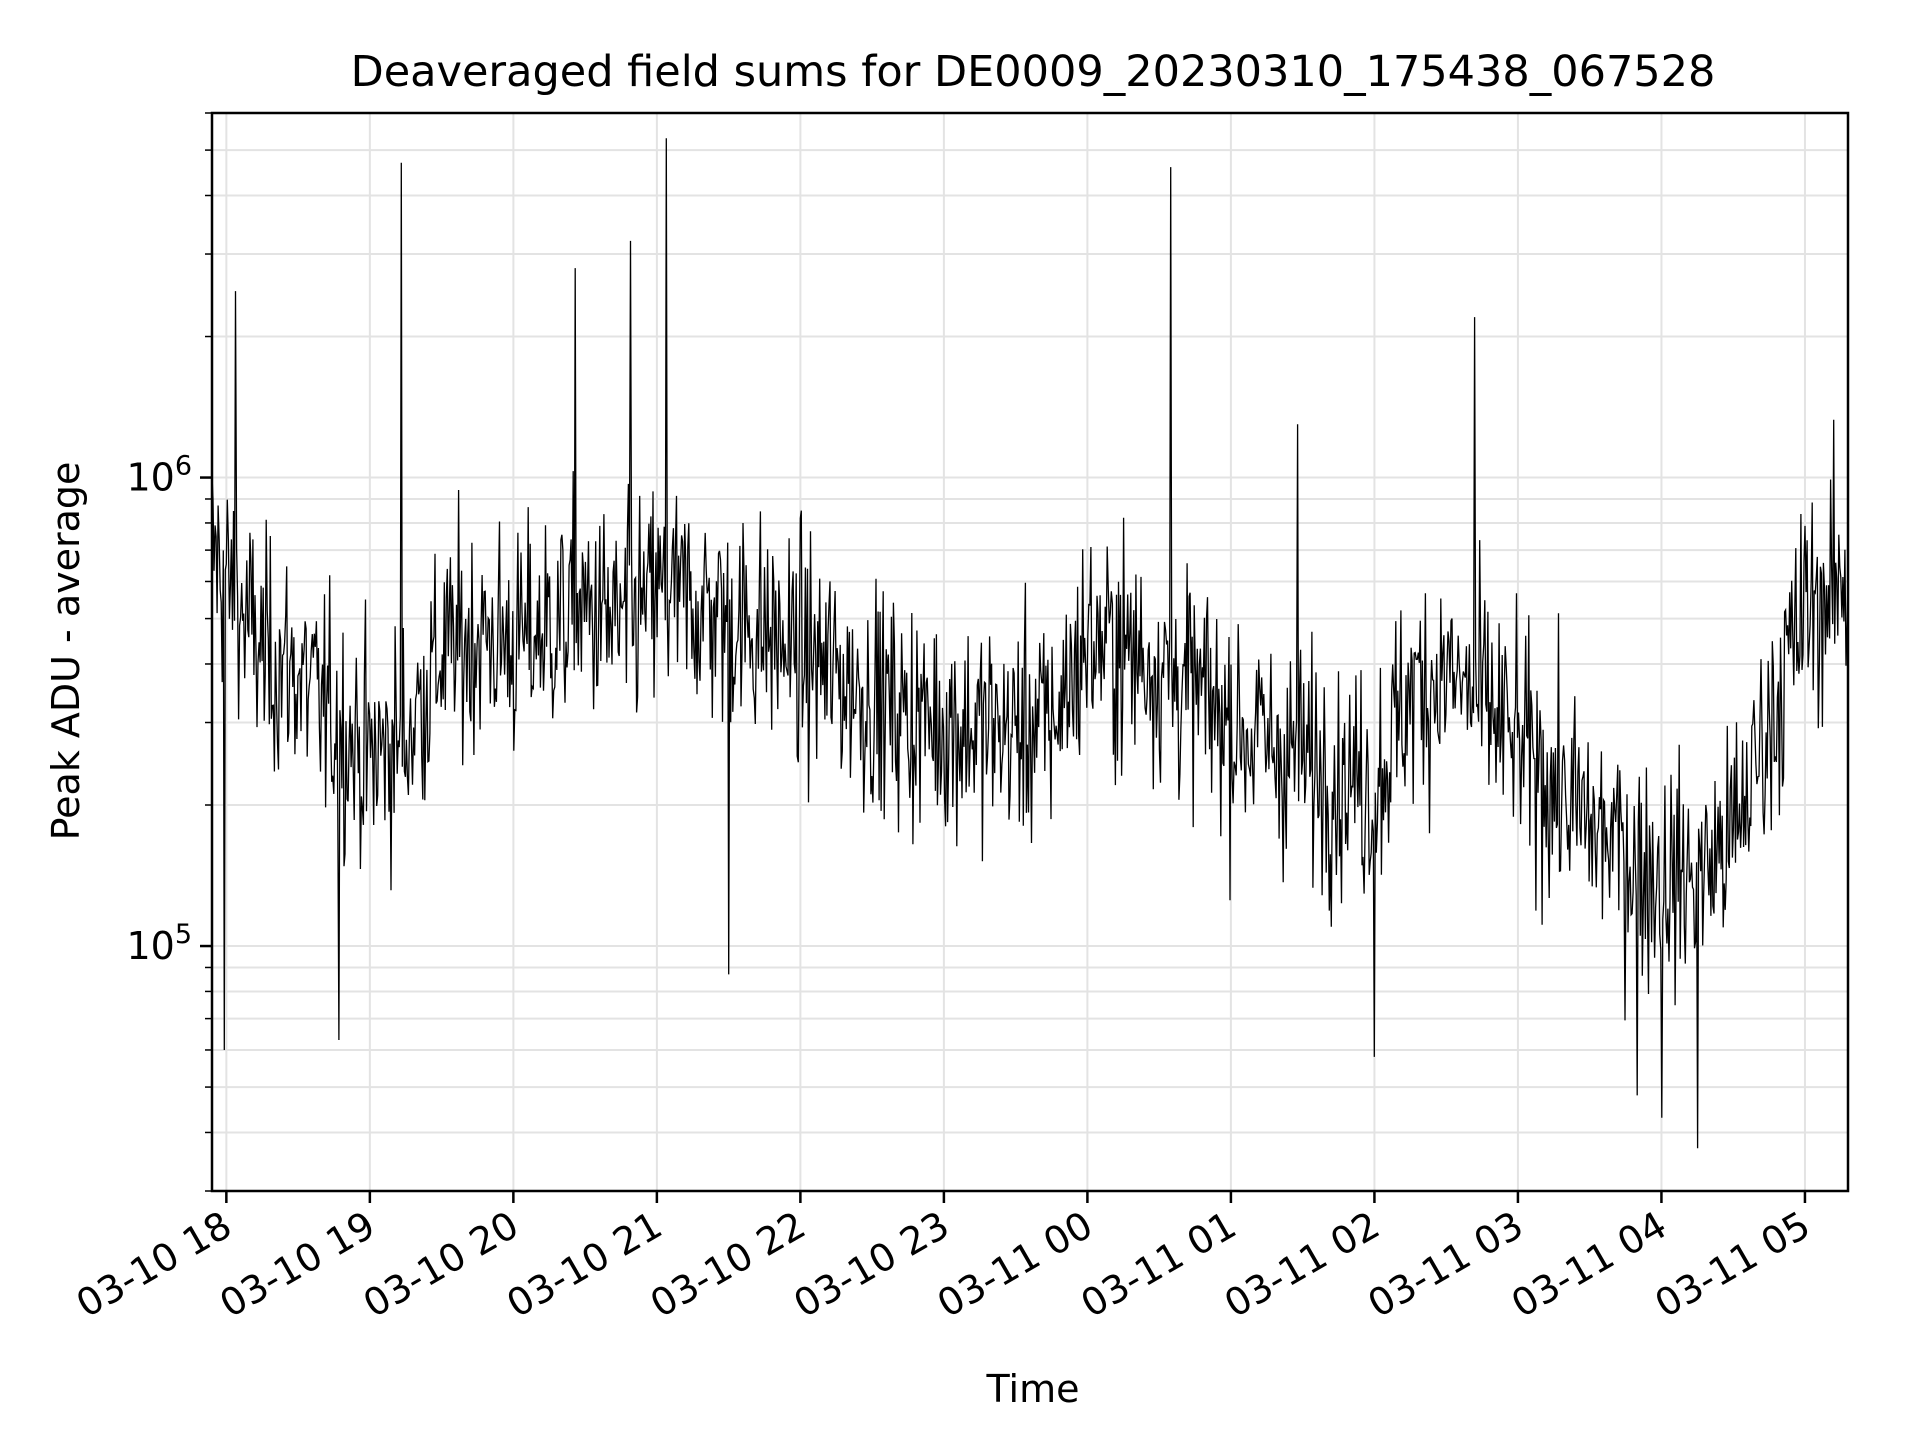 The height and width of the screenshot is (1440, 1920). What do you see at coordinates (1015, 1265) in the screenshot?
I see `x-tick-label: 03-11 00` at bounding box center [1015, 1265].